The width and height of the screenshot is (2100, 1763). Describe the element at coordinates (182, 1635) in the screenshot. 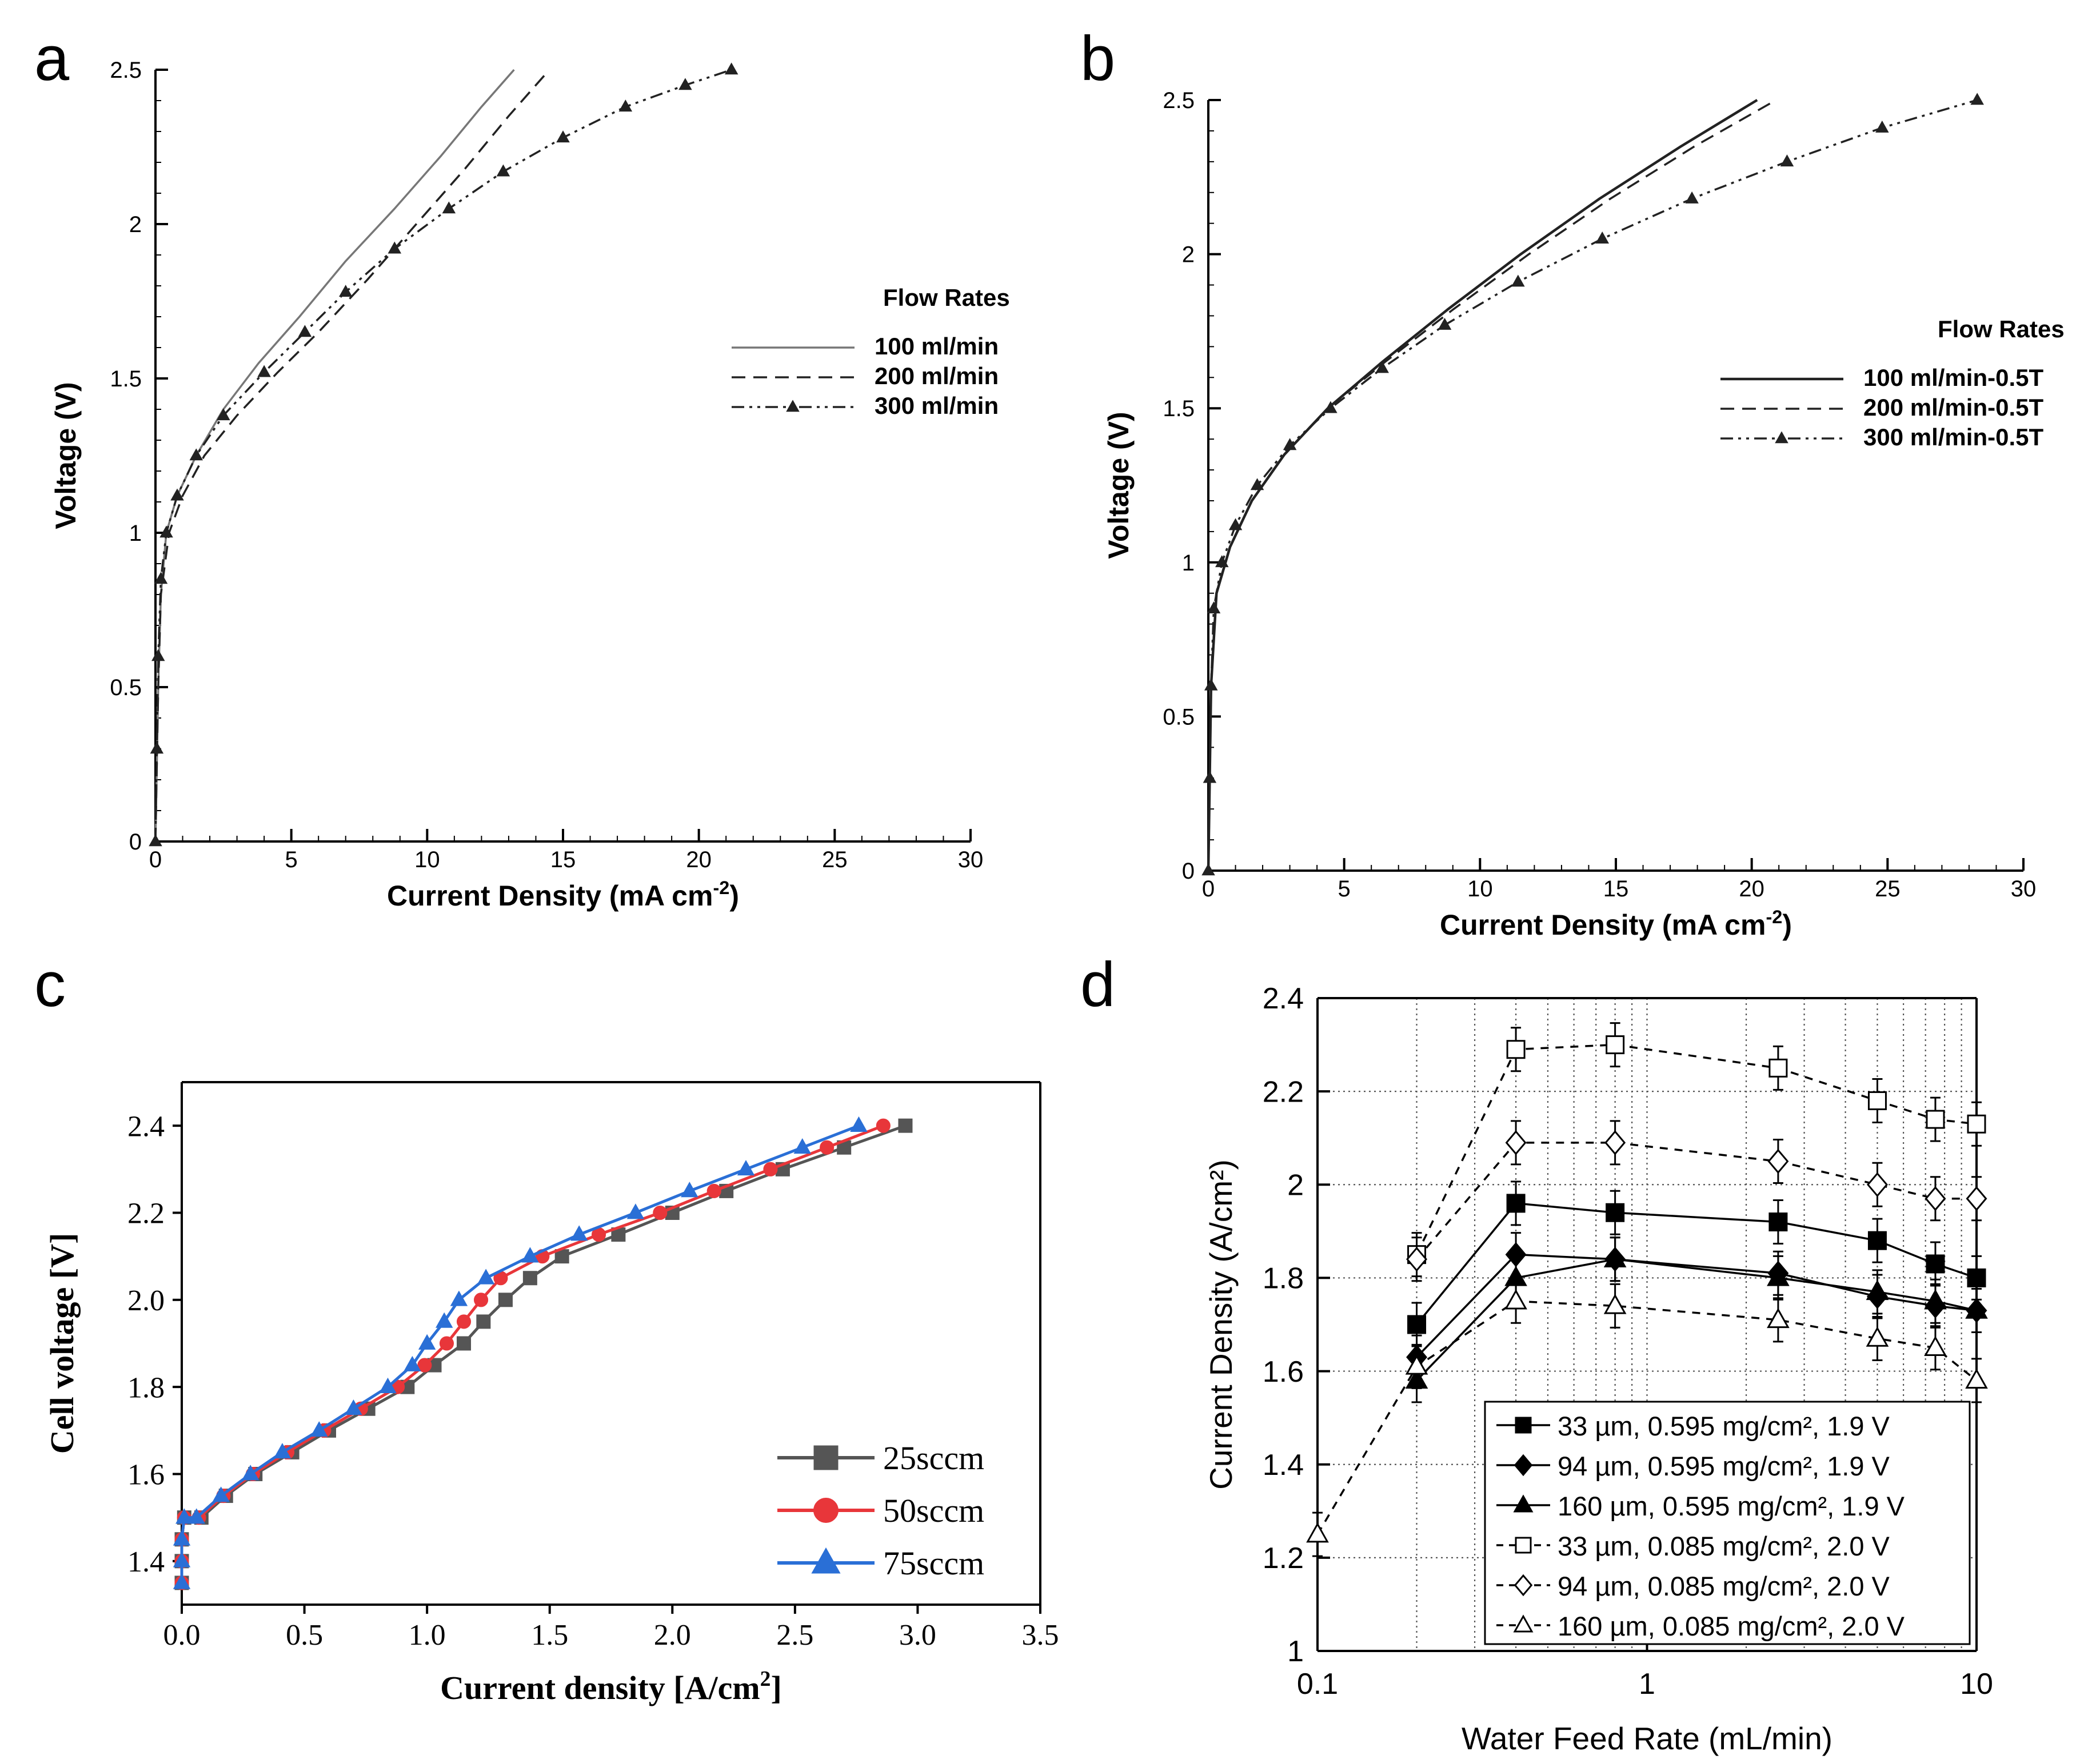

I see `x-tick-label: 0.0` at that location.